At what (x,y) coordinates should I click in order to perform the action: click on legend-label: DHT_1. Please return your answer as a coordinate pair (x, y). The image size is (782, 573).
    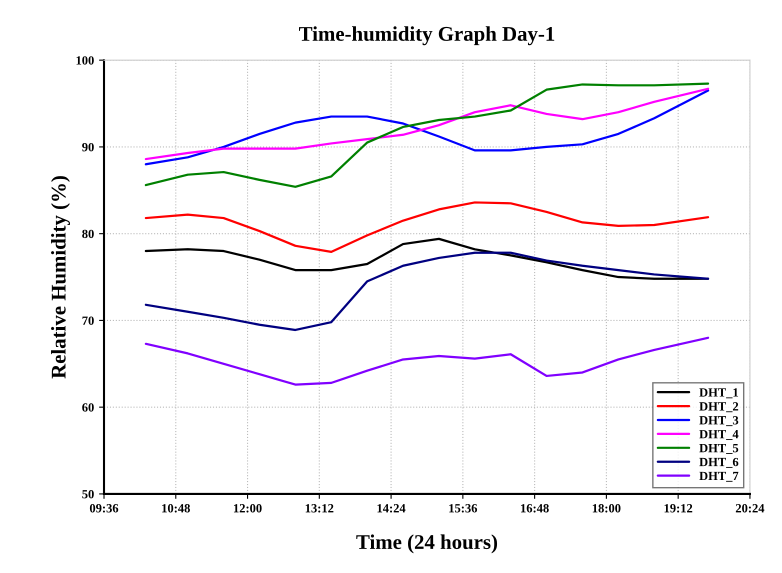
    Looking at the image, I should click on (718, 393).